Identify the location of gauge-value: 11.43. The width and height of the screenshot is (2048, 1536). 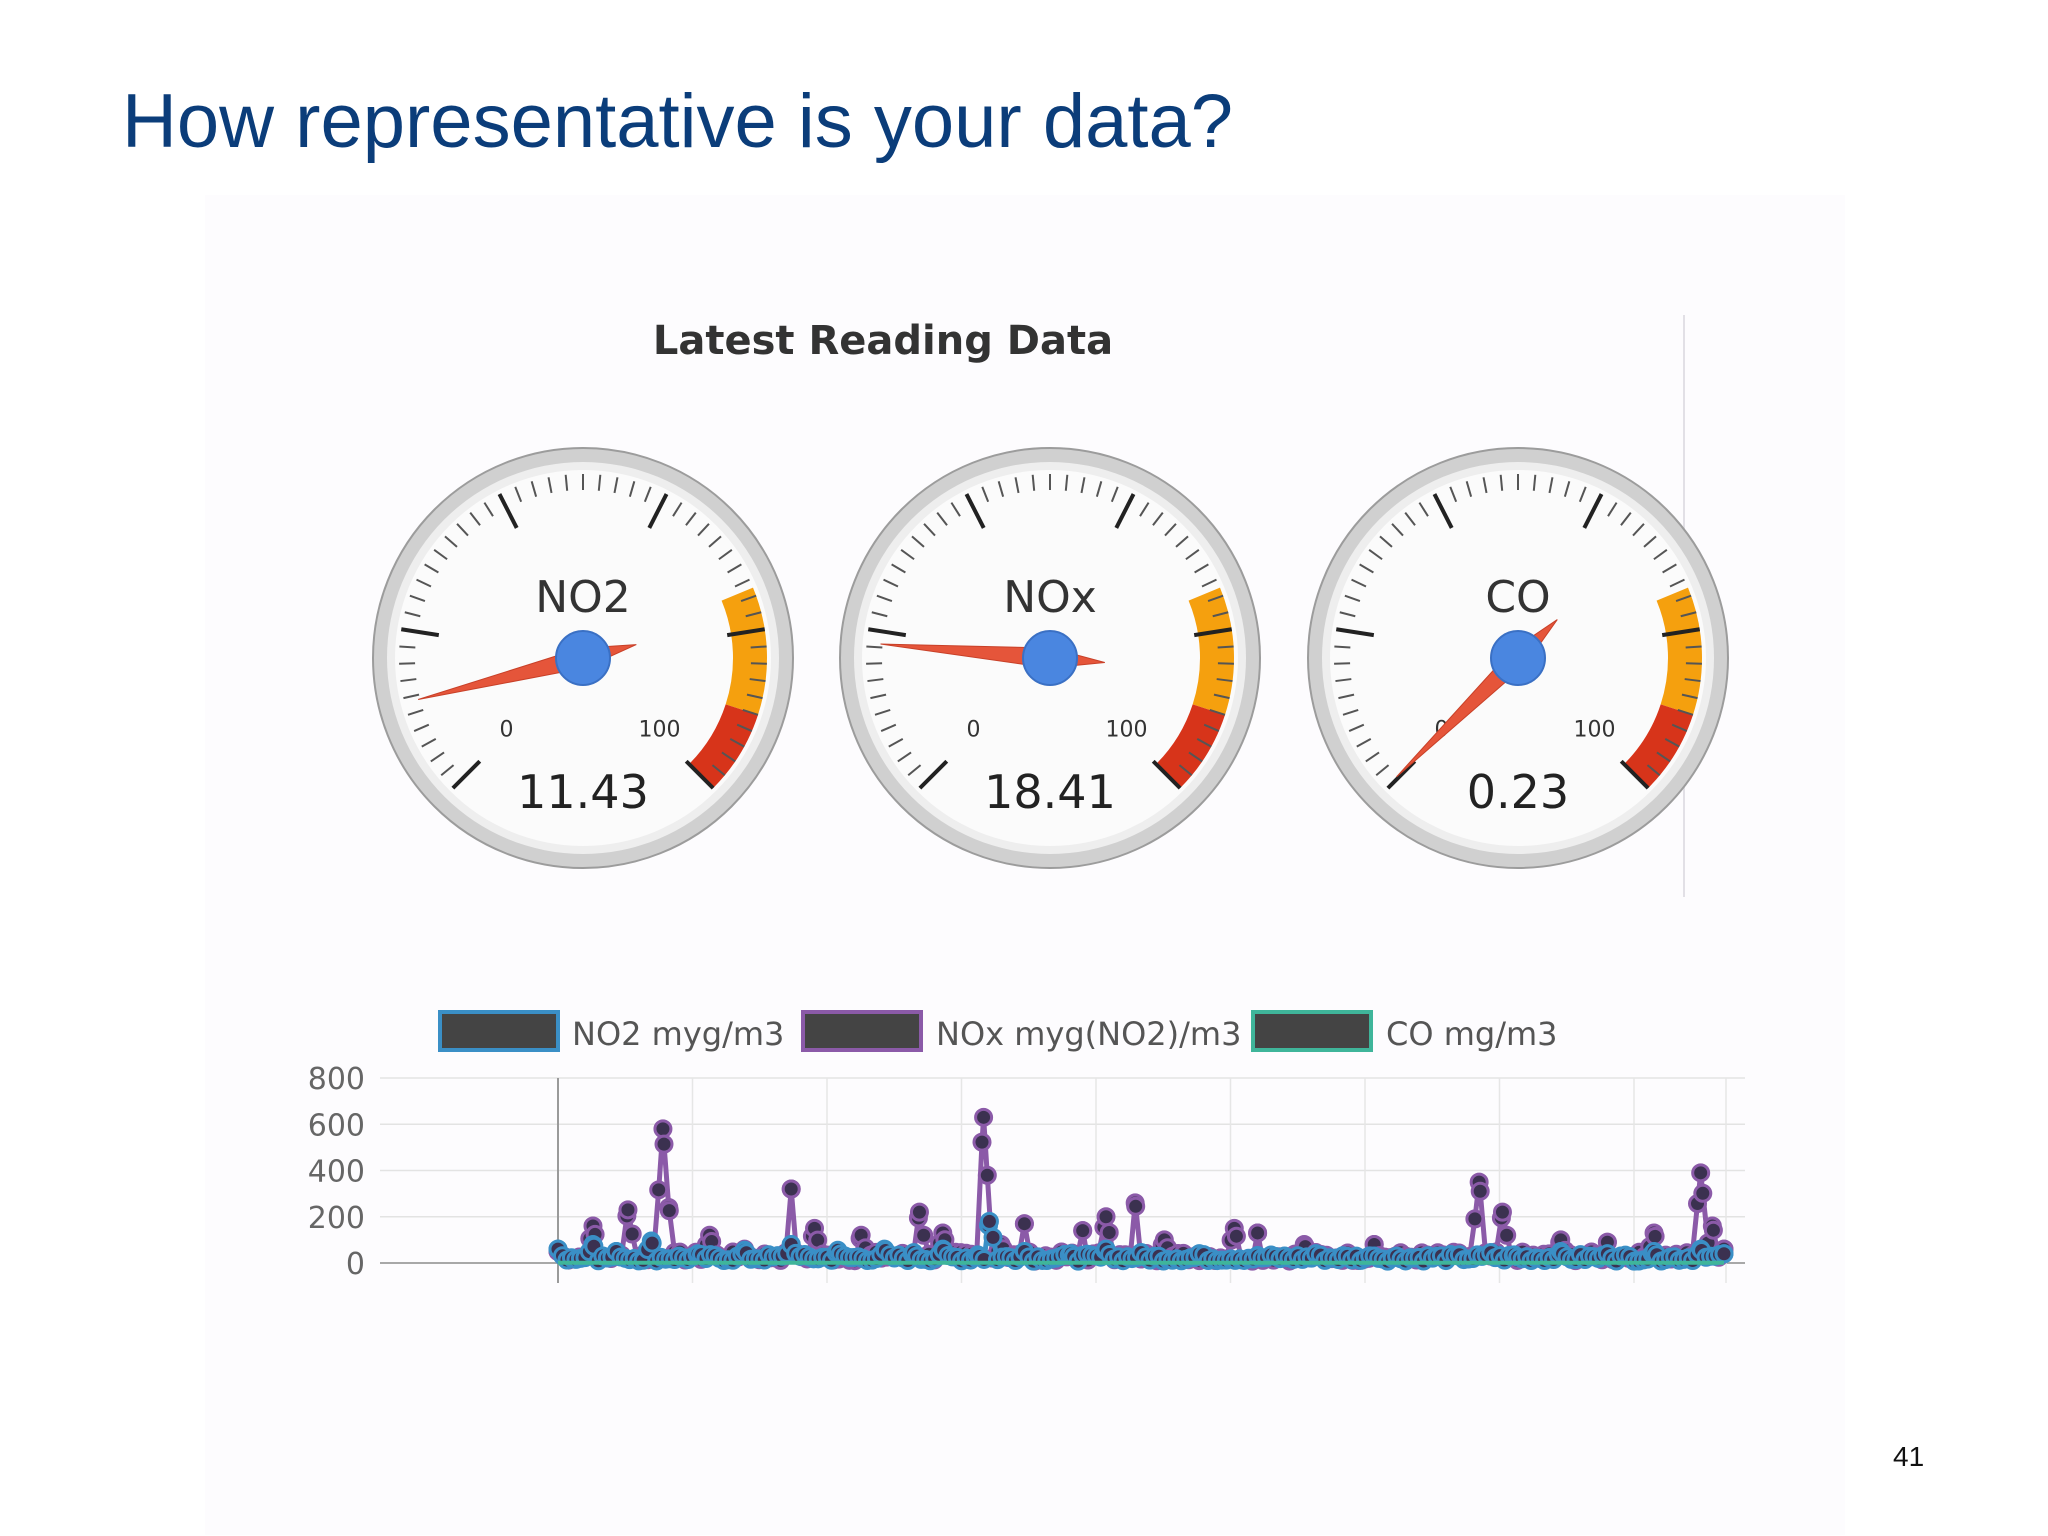
(583, 792).